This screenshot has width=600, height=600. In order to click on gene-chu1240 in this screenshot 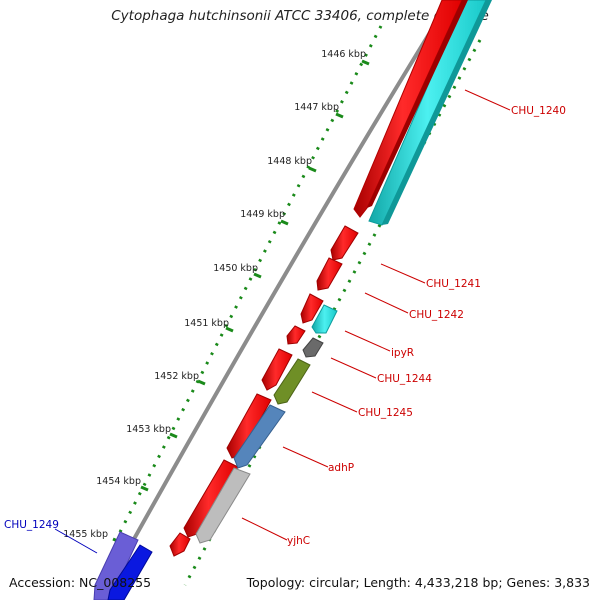, I will do `click(408, 109)`.